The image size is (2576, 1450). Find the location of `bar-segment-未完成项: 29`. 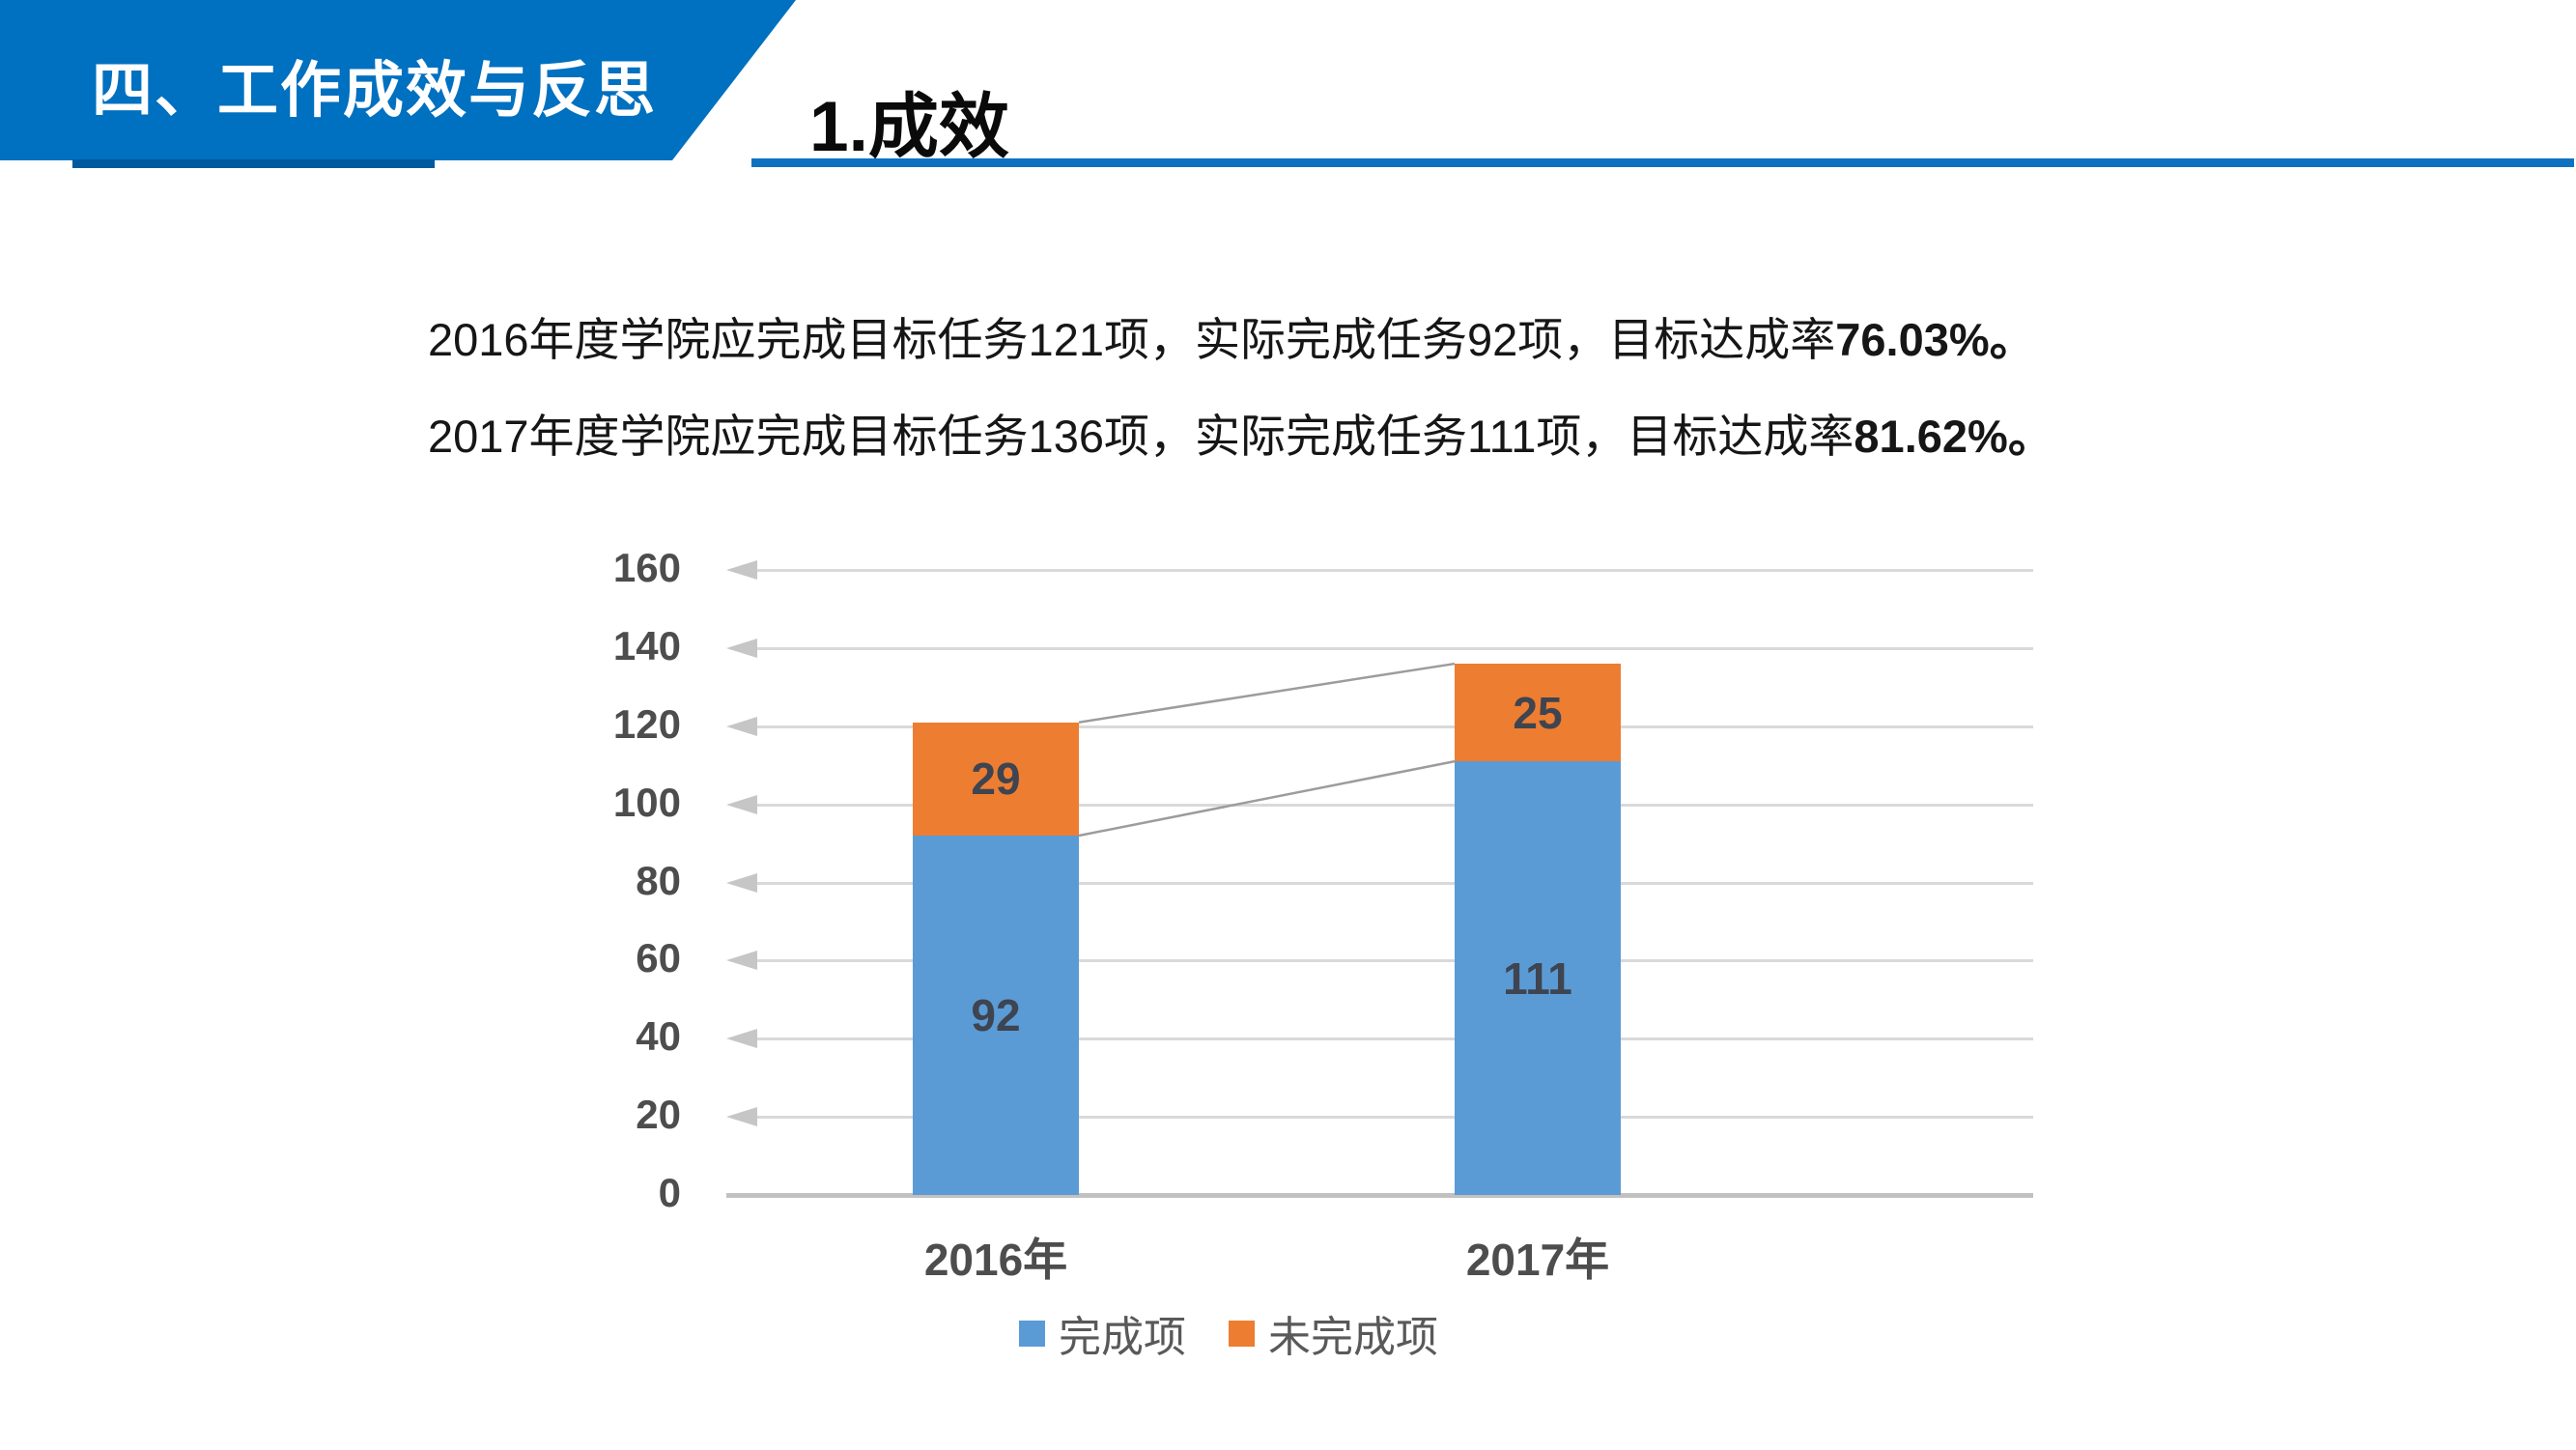

bar-segment-未完成项: 29 is located at coordinates (996, 779).